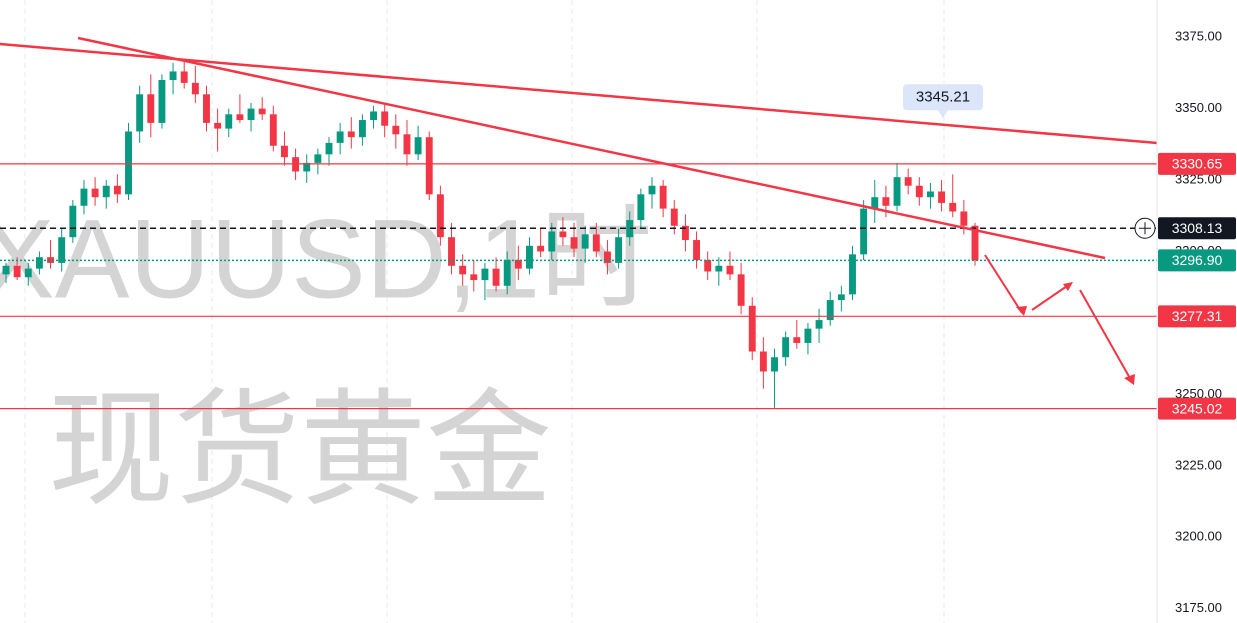 Image resolution: width=1237 pixels, height=623 pixels. I want to click on price-level-label: 3308.13, so click(1197, 228).